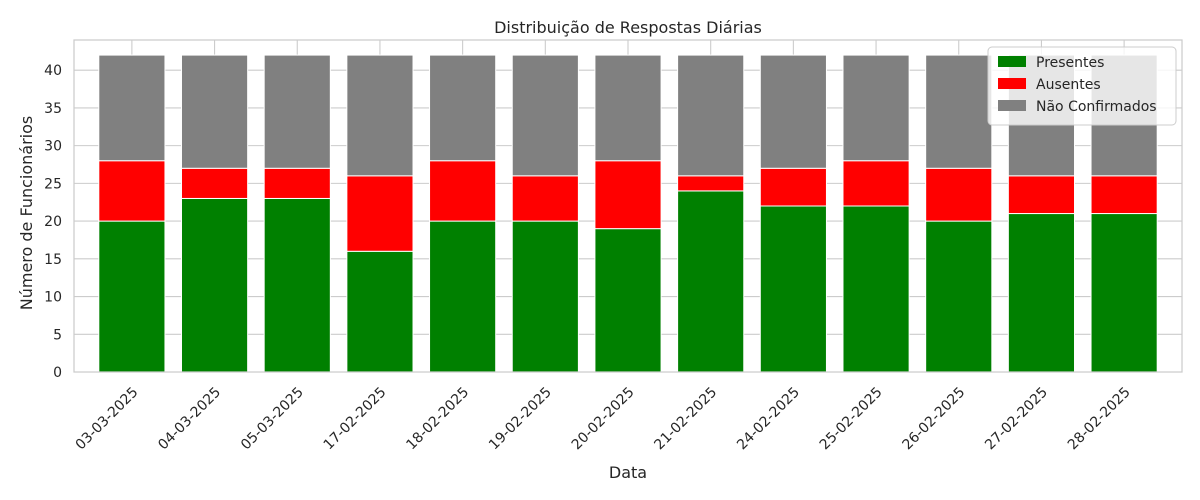 This screenshot has height=500, width=1200. What do you see at coordinates (53, 147) in the screenshot?
I see `y-tick-label: 30` at bounding box center [53, 147].